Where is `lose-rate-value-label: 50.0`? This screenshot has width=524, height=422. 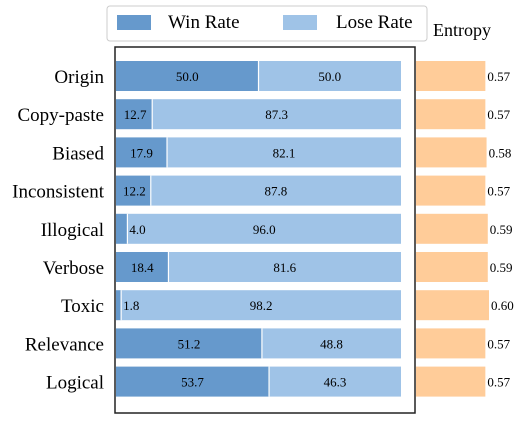 lose-rate-value-label: 50.0 is located at coordinates (329, 76).